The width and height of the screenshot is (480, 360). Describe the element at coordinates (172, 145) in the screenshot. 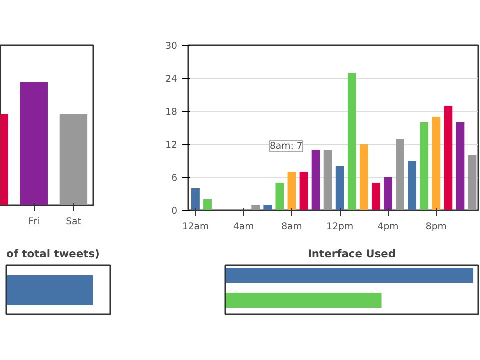

I see `y-tick-label: 12` at that location.